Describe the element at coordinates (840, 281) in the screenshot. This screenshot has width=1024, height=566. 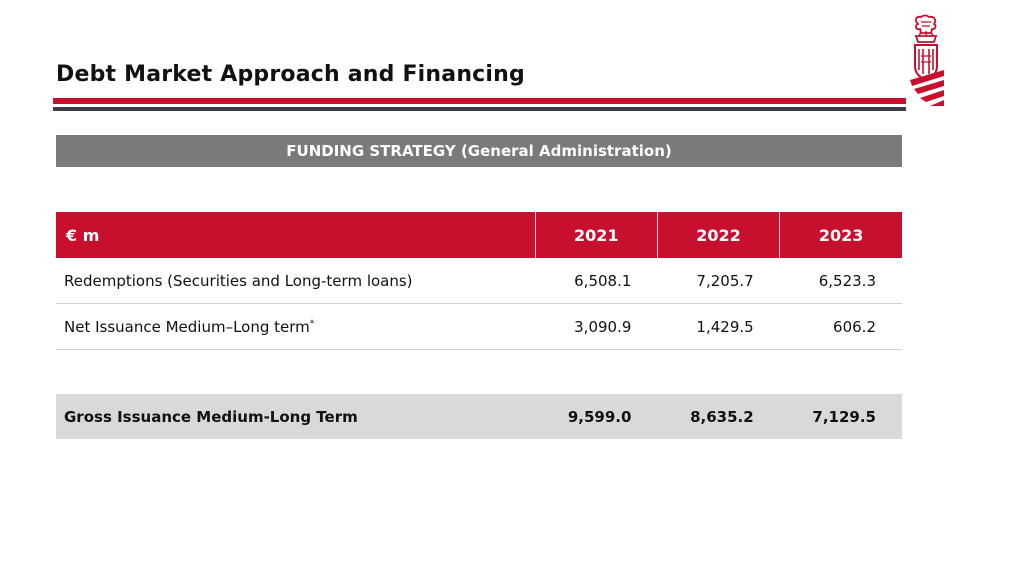
I see `row-value: 6,523.3` at that location.